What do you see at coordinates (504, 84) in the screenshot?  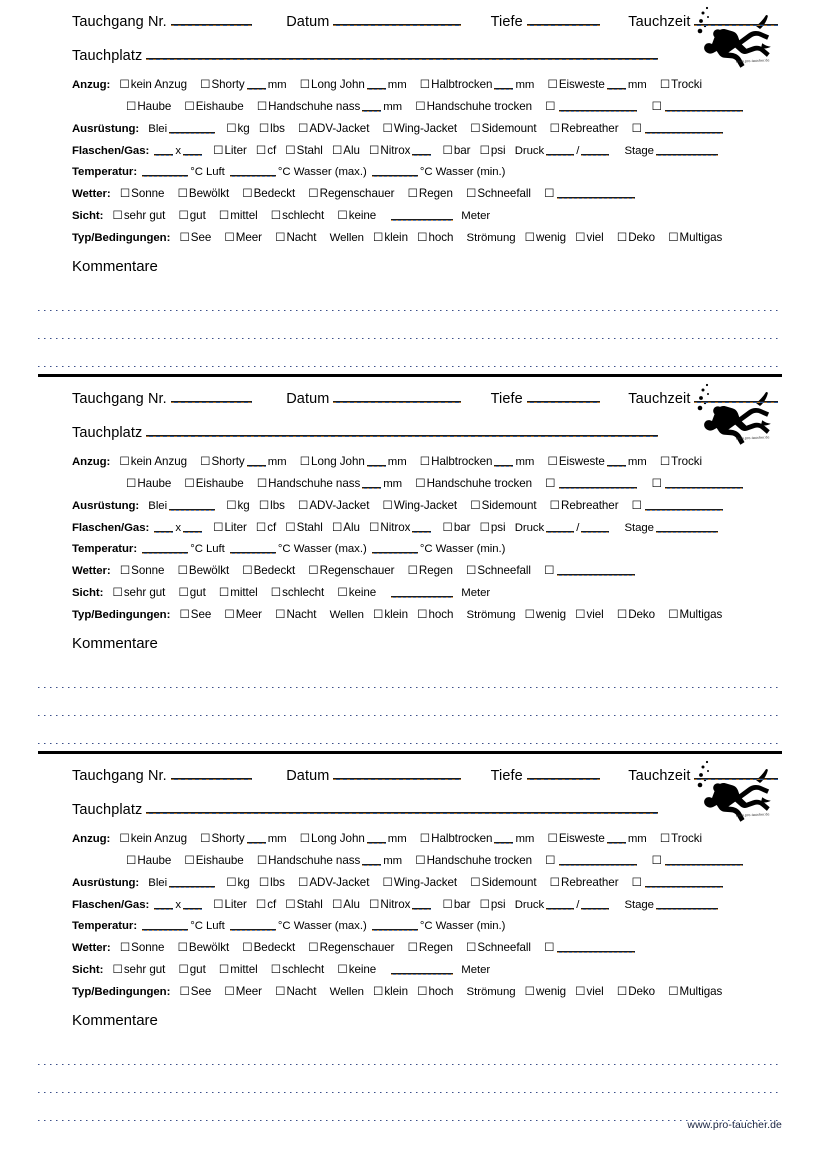 I see `halbtrocken-mm-input` at bounding box center [504, 84].